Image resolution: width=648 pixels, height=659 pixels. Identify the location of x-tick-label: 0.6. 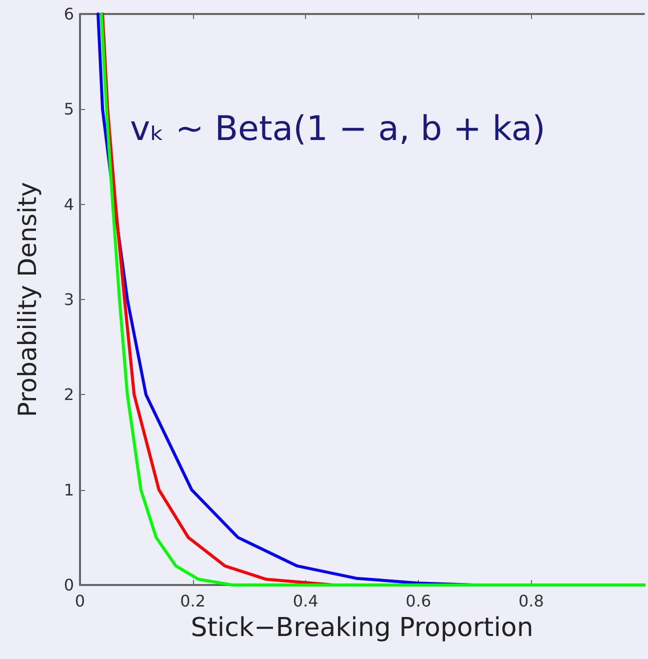
(419, 601).